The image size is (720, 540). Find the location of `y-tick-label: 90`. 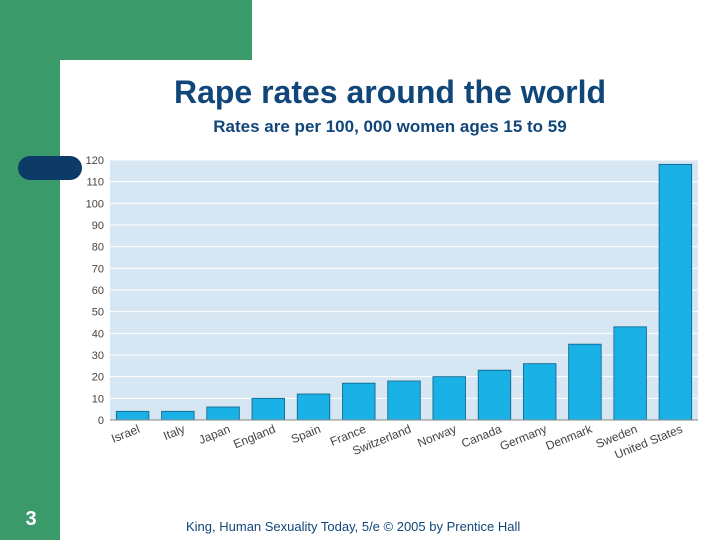

y-tick-label: 90 is located at coordinates (98, 226).